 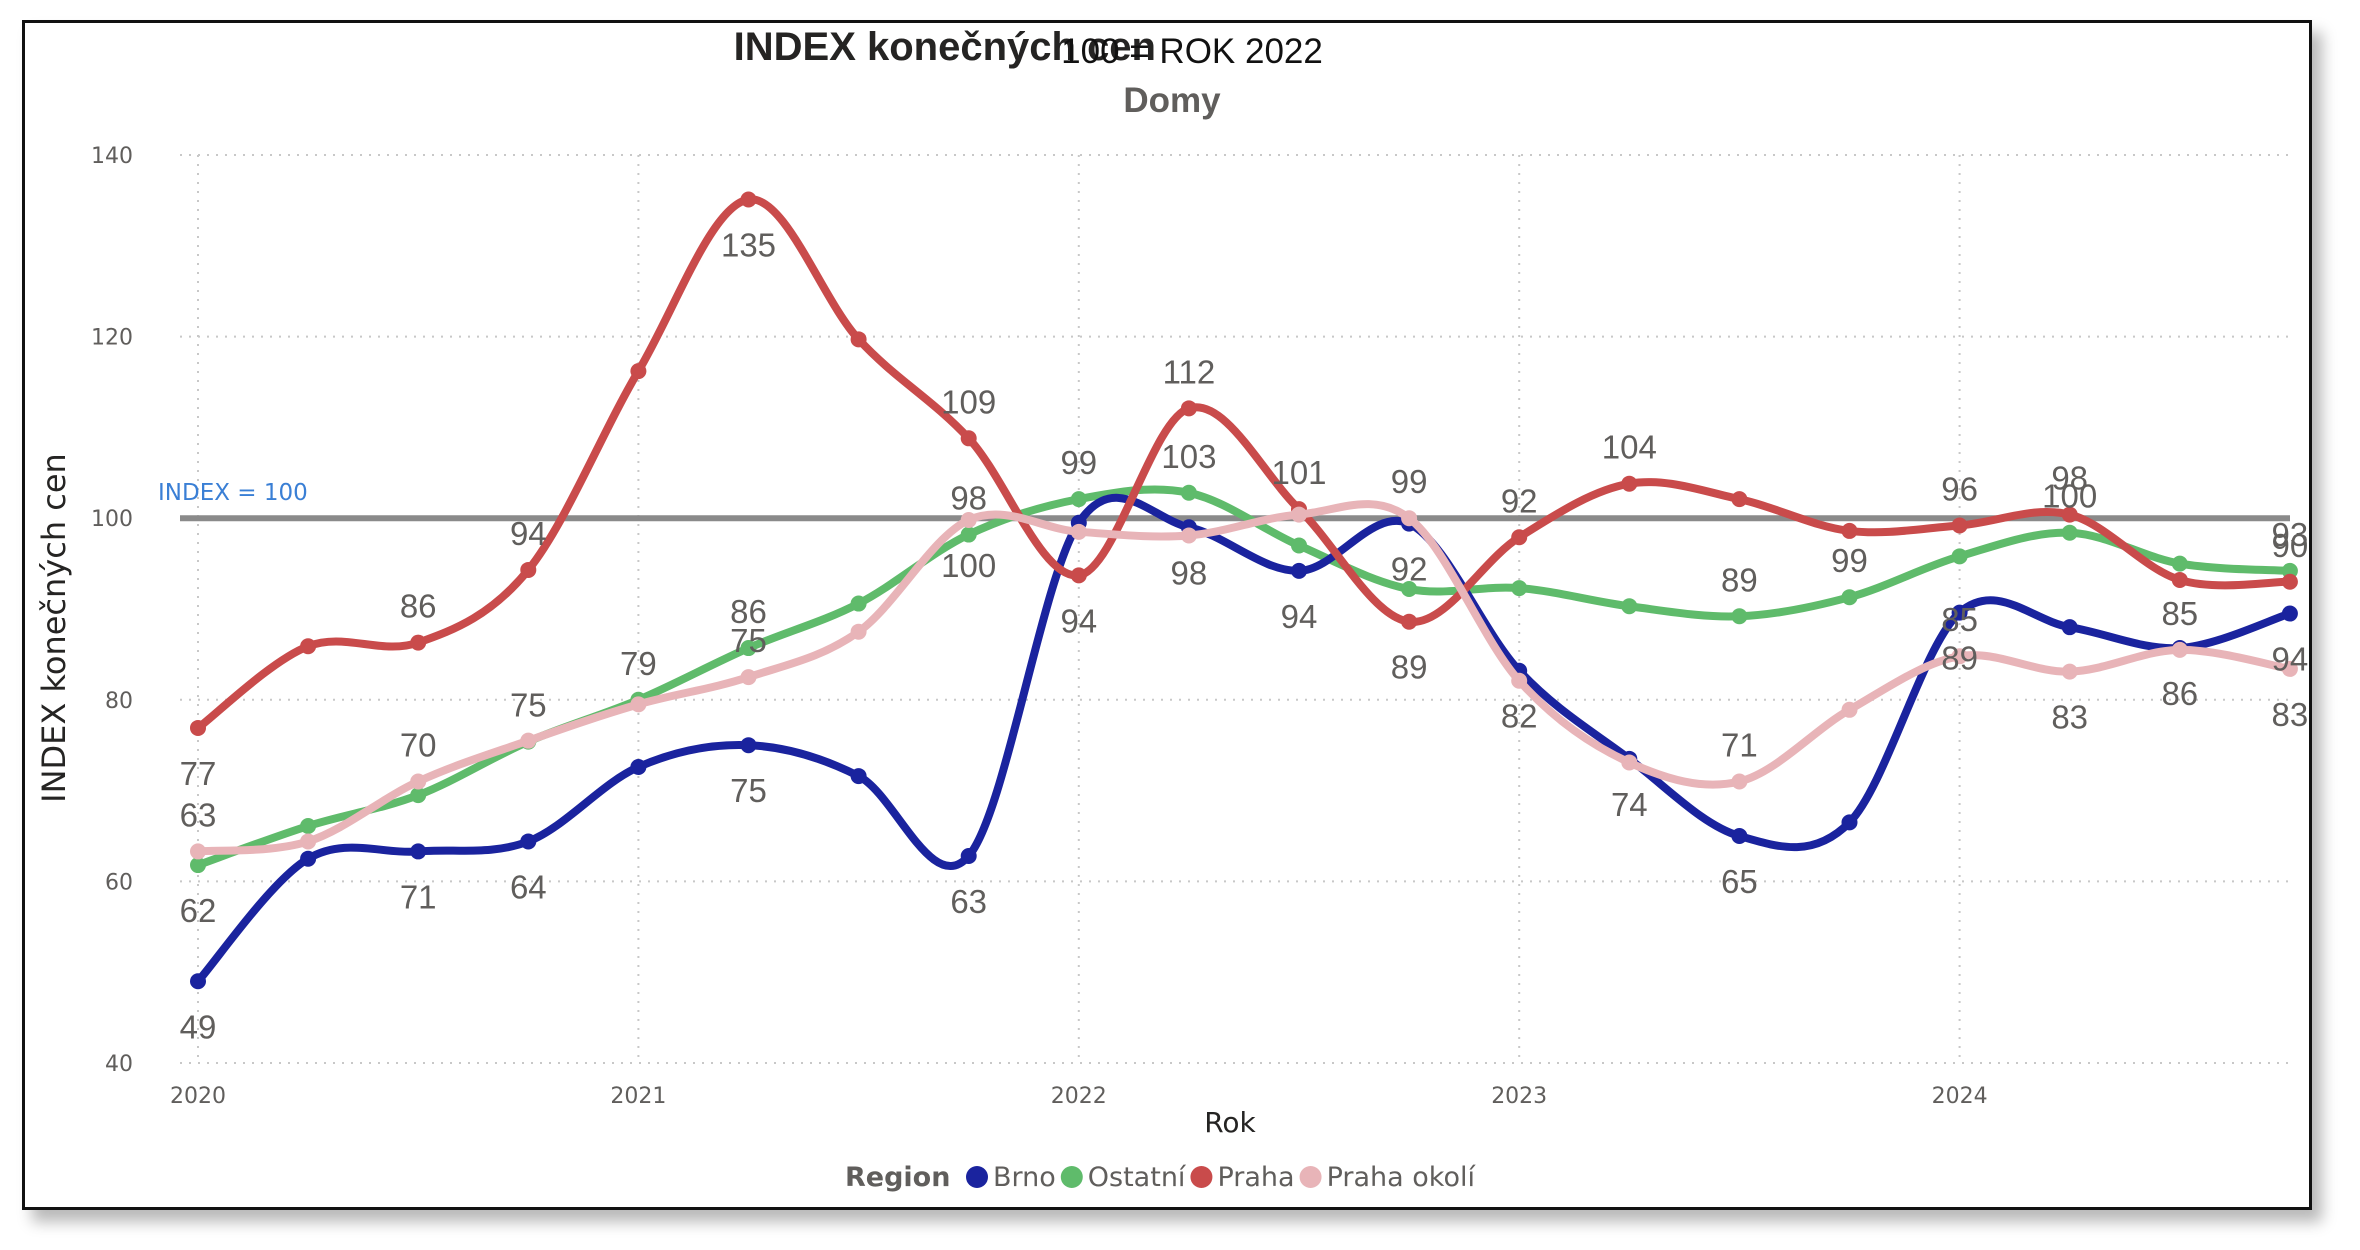 I want to click on reference-line-label: INDEX = 100, so click(x=233, y=493).